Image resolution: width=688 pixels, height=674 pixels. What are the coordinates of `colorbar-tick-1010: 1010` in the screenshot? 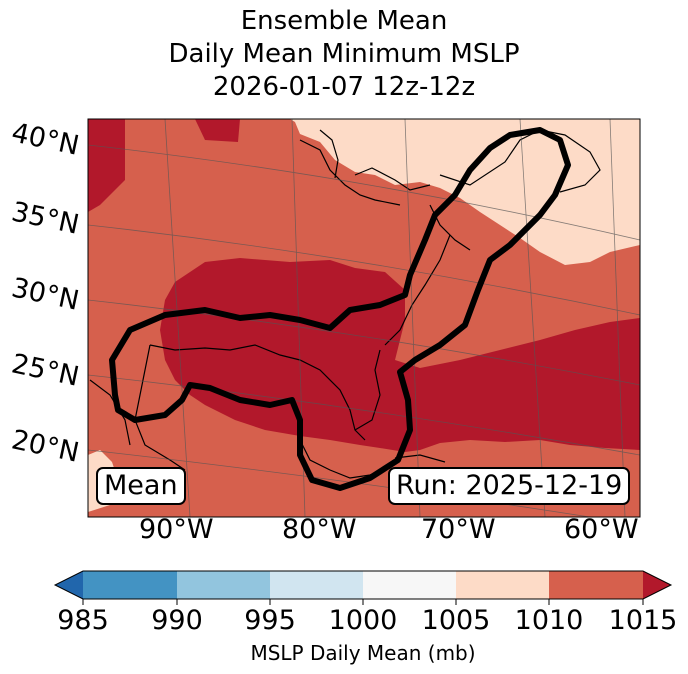 It's located at (549, 620).